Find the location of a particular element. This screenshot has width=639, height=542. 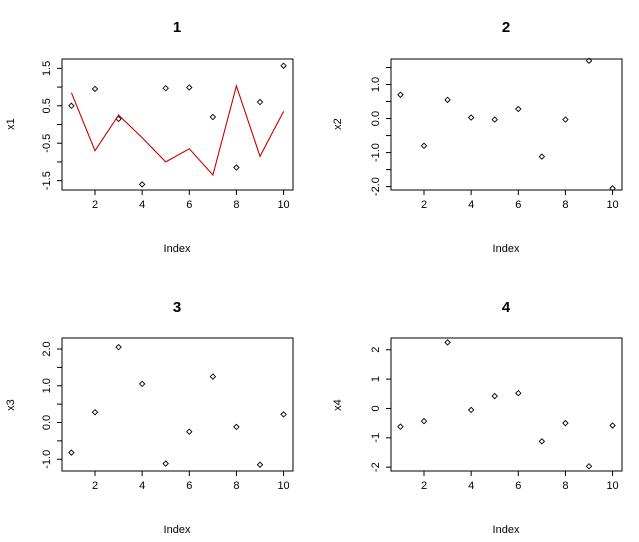

y-axis: -1.0 0.0 1.0 2.0 is located at coordinates (51, 405).